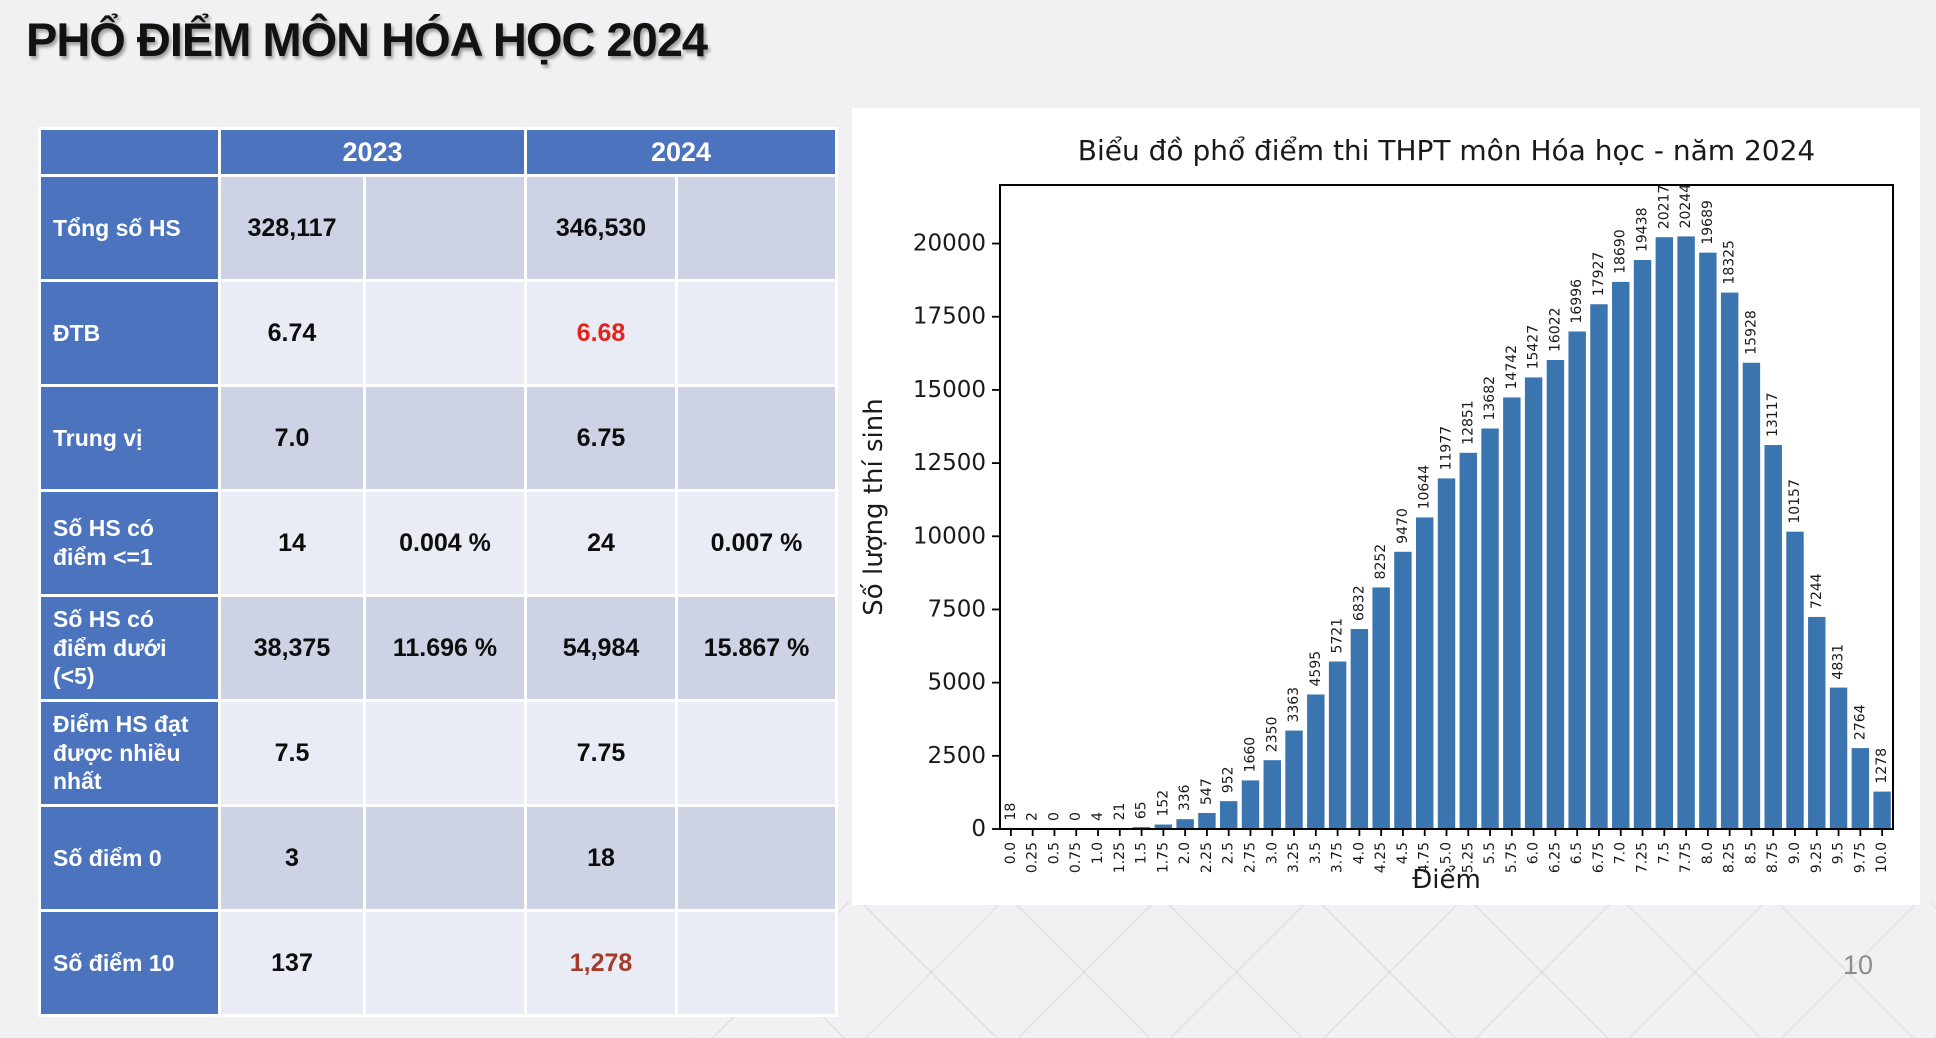 The height and width of the screenshot is (1038, 1936). What do you see at coordinates (1490, 853) in the screenshot?
I see `x-tick-label: 5.5` at bounding box center [1490, 853].